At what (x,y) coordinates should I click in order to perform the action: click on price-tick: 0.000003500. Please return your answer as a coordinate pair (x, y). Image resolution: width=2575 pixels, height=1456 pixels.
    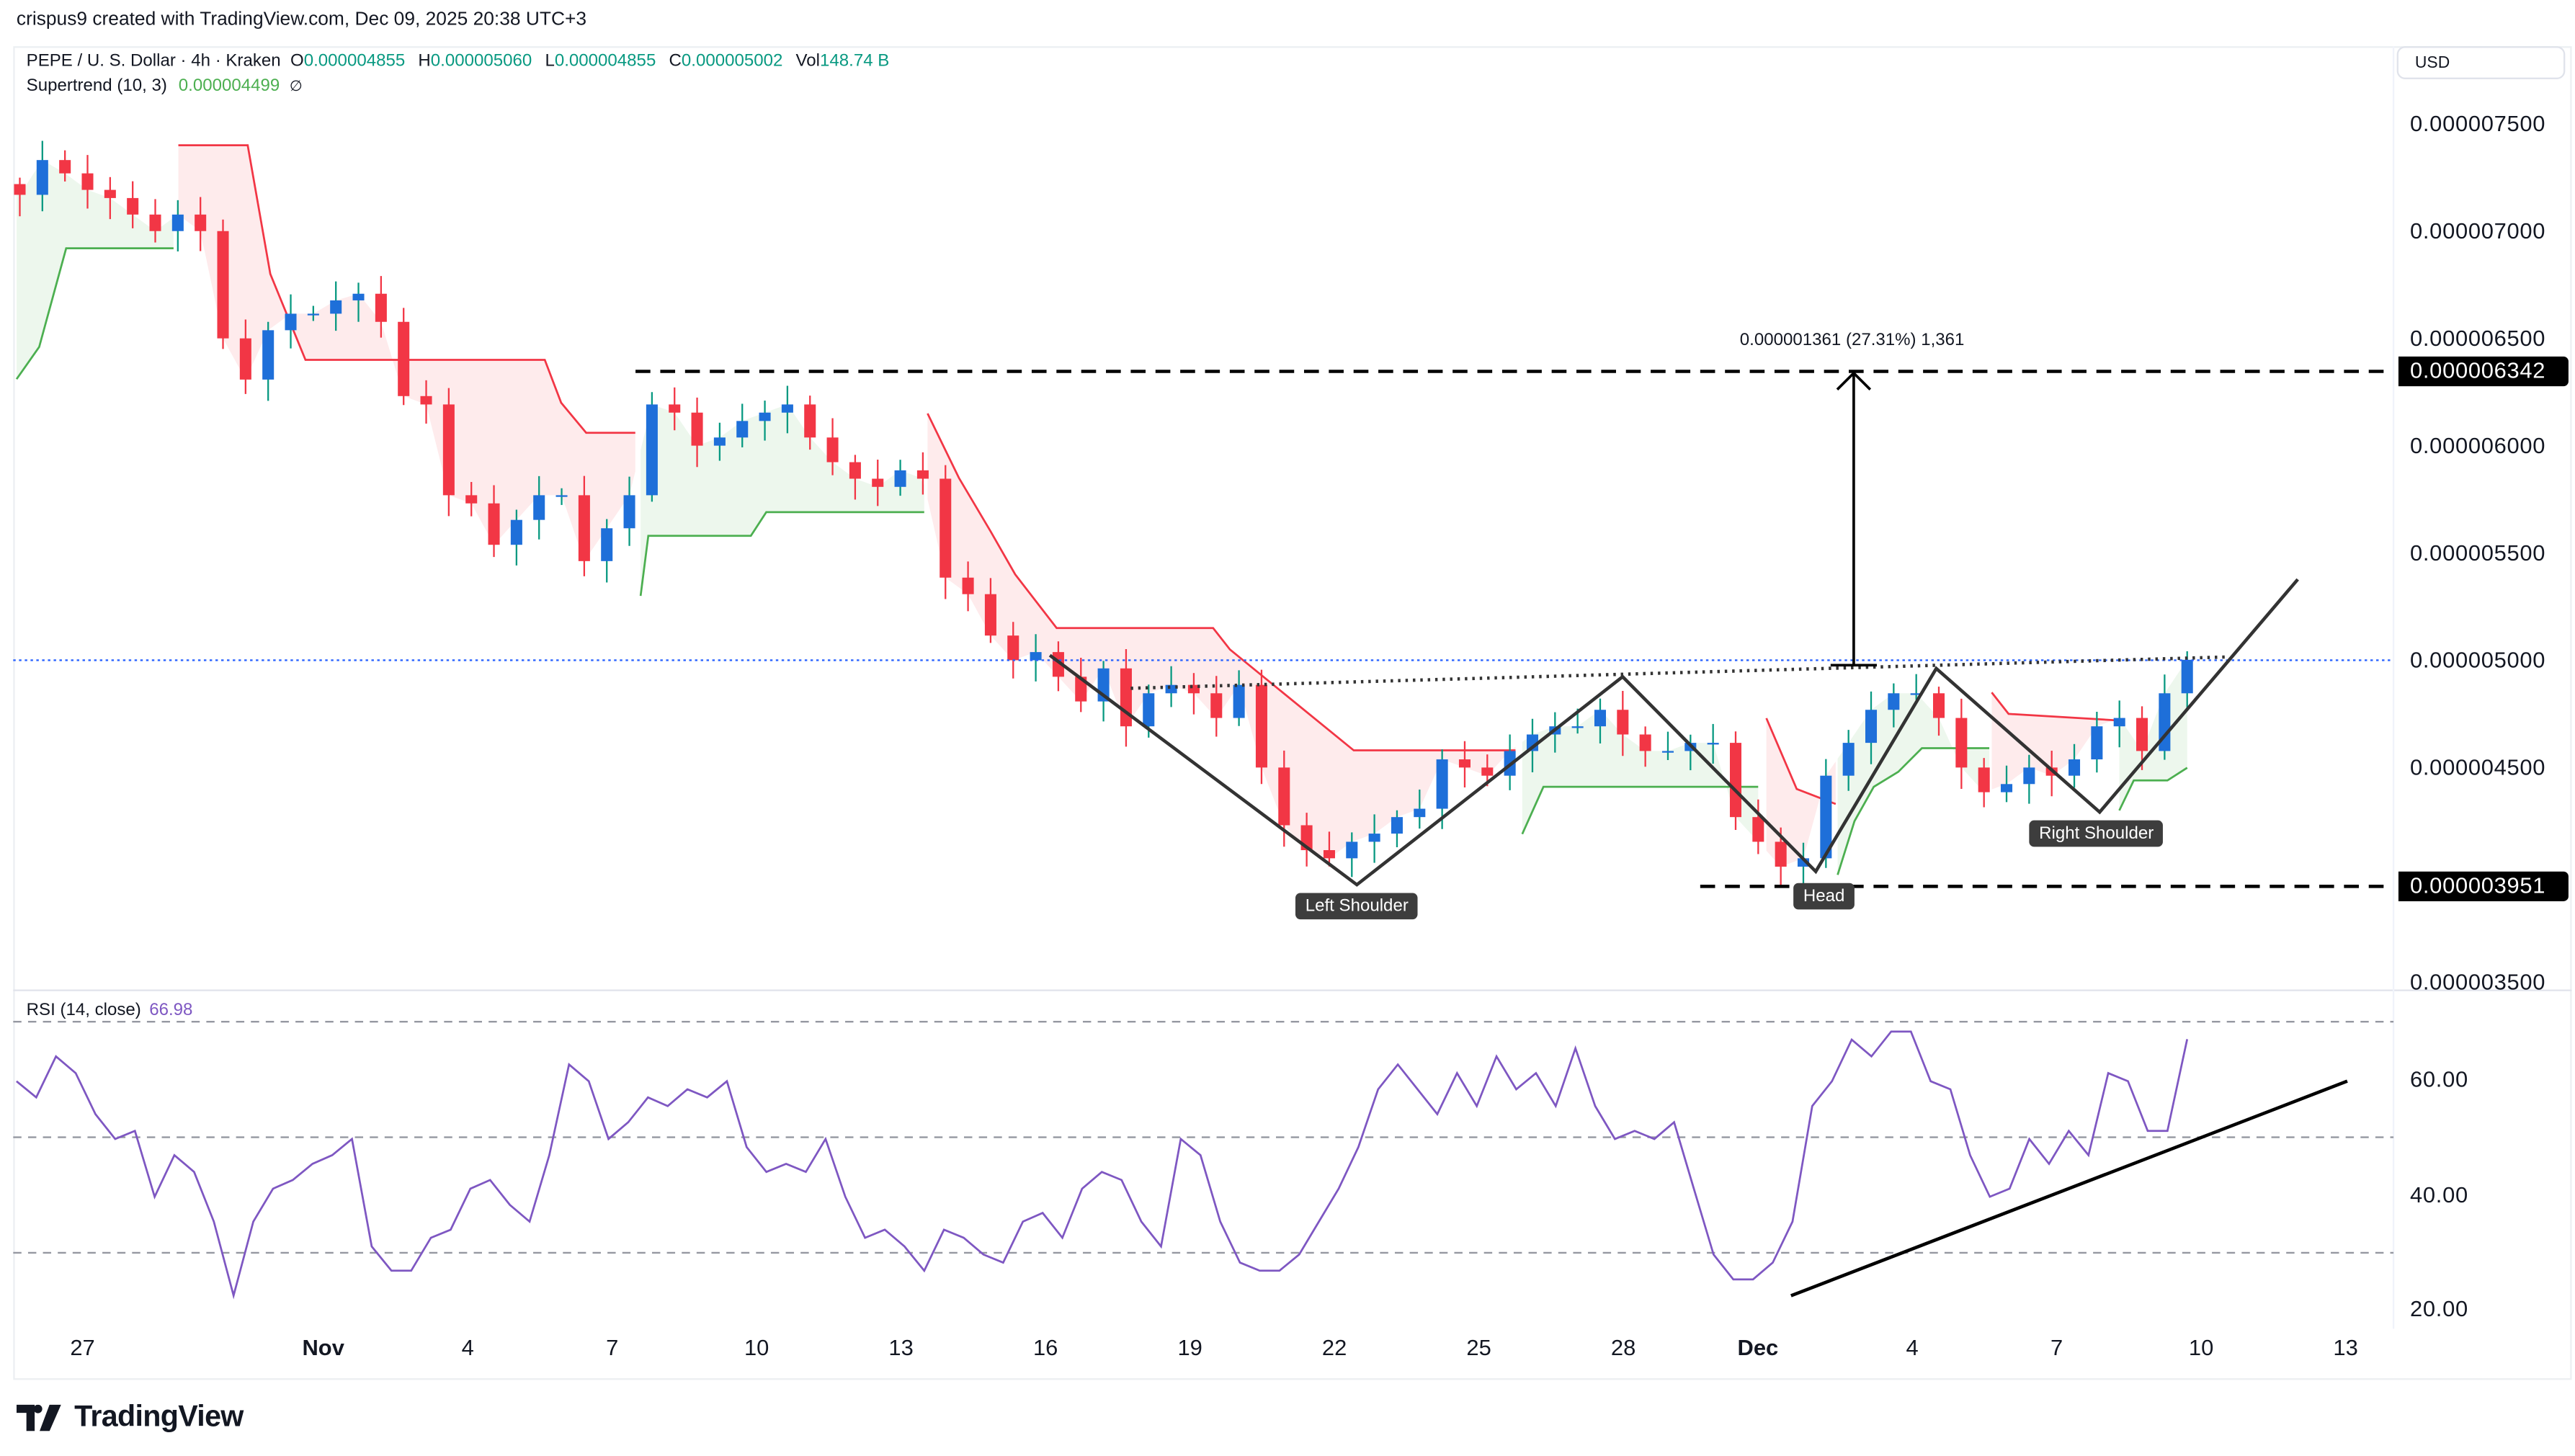
    Looking at the image, I should click on (2478, 982).